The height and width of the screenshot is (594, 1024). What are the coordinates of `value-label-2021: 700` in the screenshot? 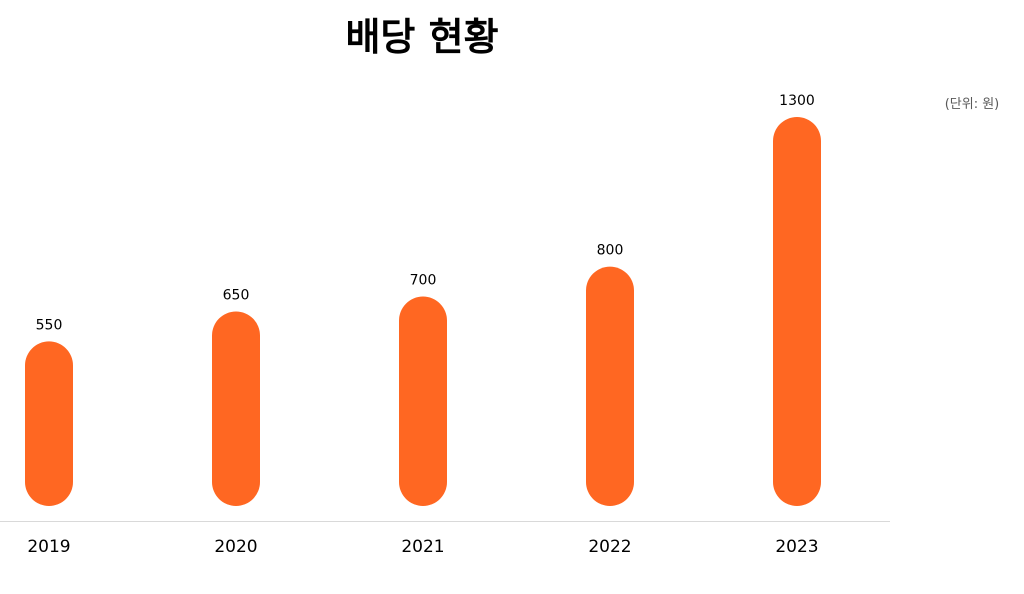 It's located at (423, 281).